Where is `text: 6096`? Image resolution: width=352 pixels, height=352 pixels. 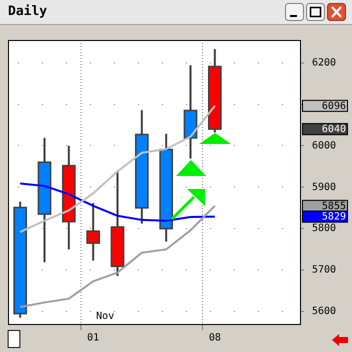 text: 6096 is located at coordinates (334, 106).